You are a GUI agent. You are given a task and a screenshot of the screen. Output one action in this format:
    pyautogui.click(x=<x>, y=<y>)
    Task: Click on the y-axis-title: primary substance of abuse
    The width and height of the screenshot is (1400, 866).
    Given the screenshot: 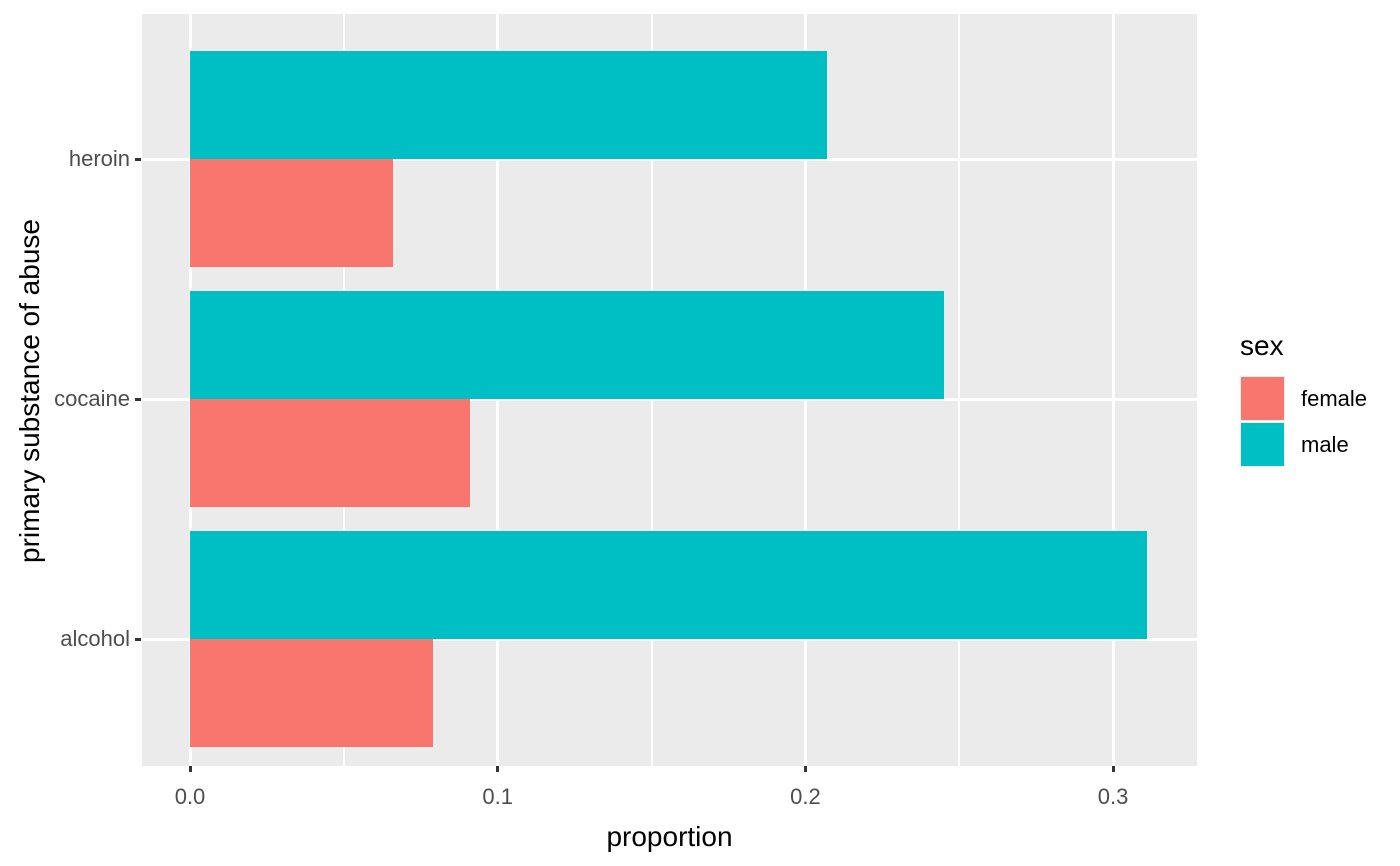 What is the action you would take?
    pyautogui.click(x=29, y=391)
    